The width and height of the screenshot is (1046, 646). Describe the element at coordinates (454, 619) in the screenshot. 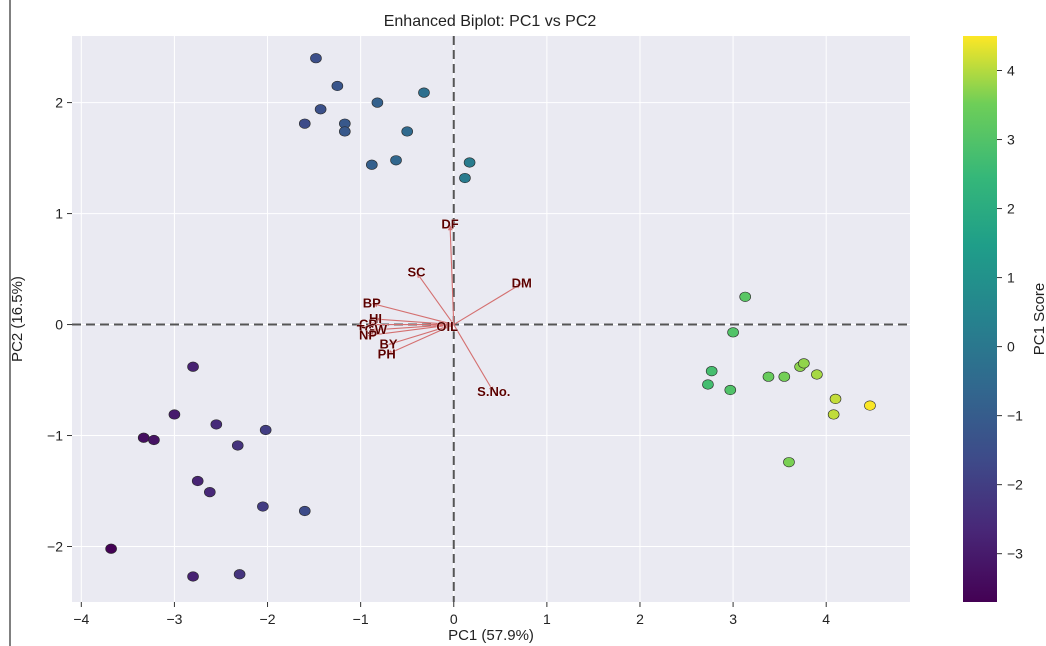

I see `x-tick-label: 0` at that location.